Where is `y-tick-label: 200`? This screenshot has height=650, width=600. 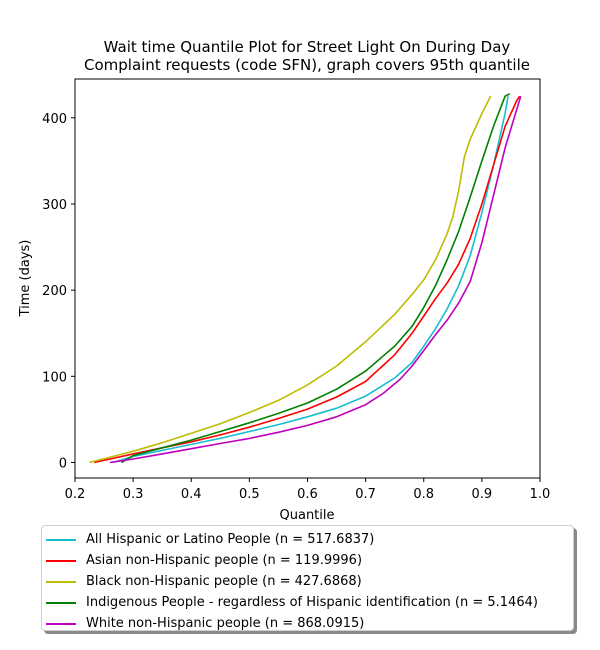
y-tick-label: 200 is located at coordinates (54, 291).